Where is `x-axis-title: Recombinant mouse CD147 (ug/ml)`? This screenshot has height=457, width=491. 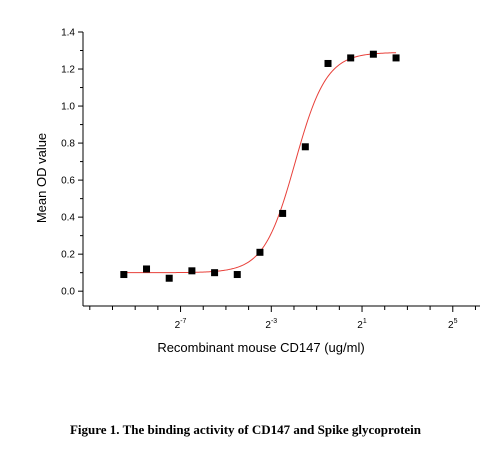 x-axis-title: Recombinant mouse CD147 (ug/ml) is located at coordinates (260, 347).